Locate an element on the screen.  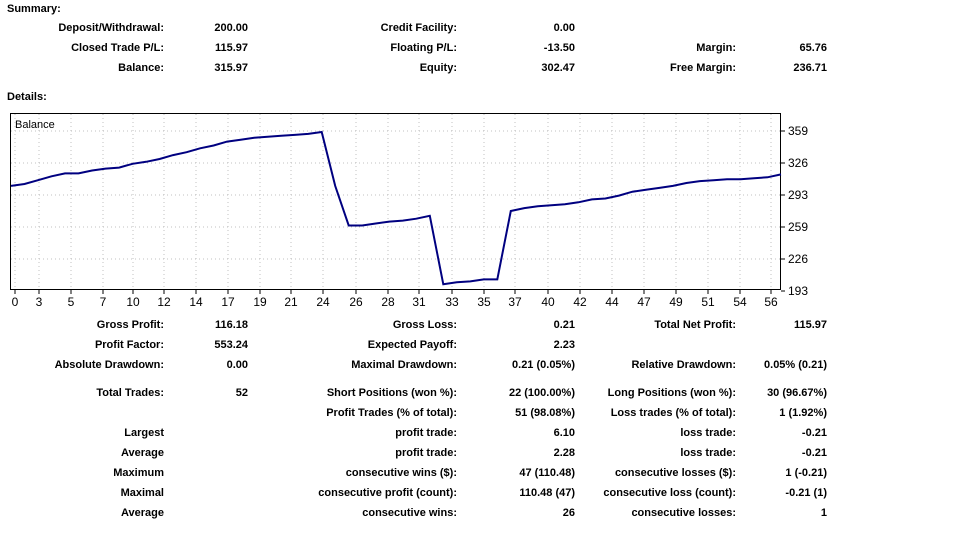
stat-label: consecutive losses ($): is located at coordinates (675, 473).